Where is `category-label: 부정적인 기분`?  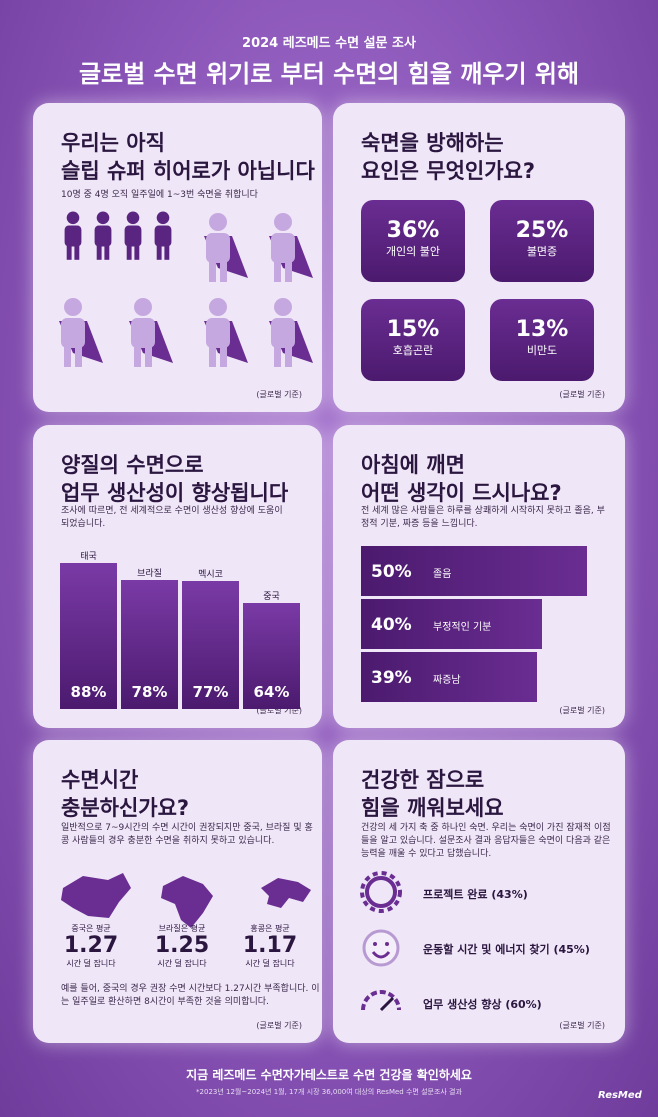 category-label: 부정적인 기분 is located at coordinates (462, 627).